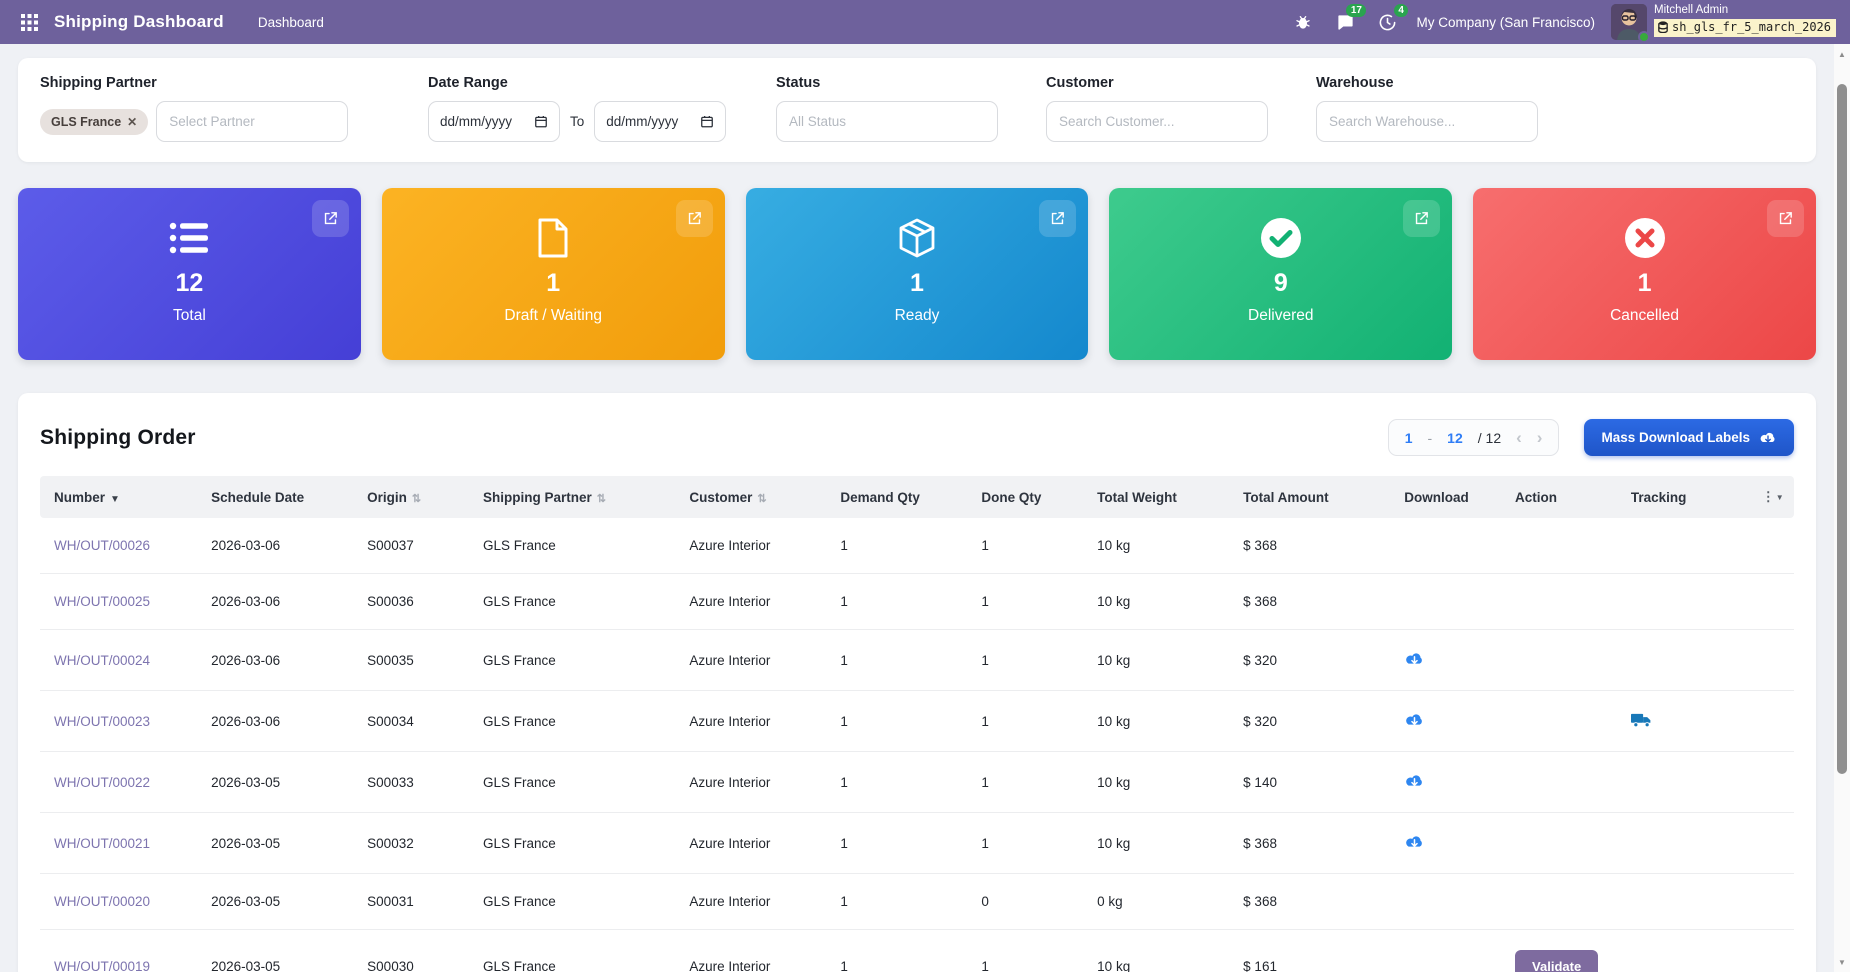  I want to click on order-number-link: WH/OUT/00020, so click(121, 901).